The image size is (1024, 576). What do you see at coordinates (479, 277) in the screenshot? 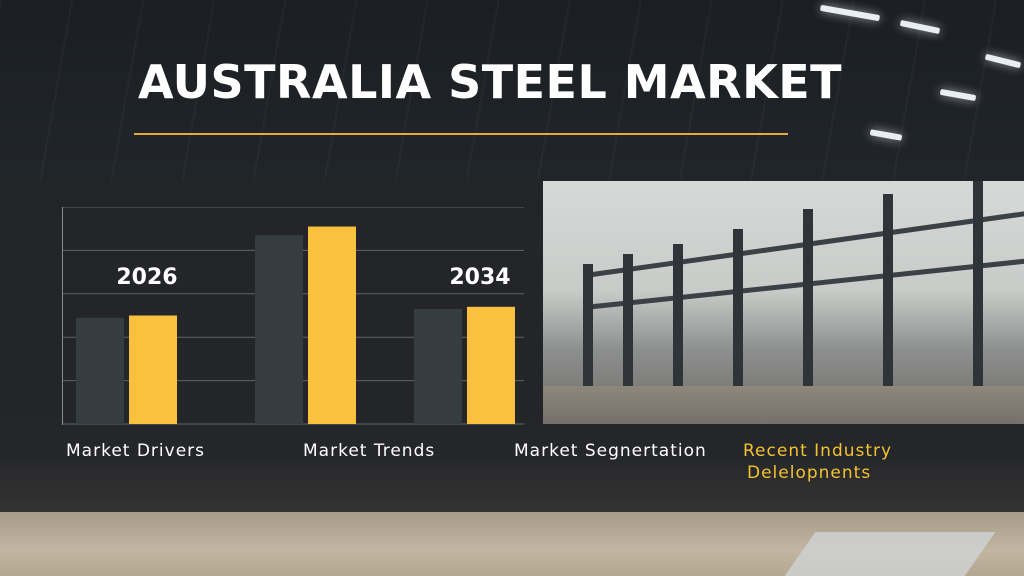
I see `year-annotation-2034: 2034` at bounding box center [479, 277].